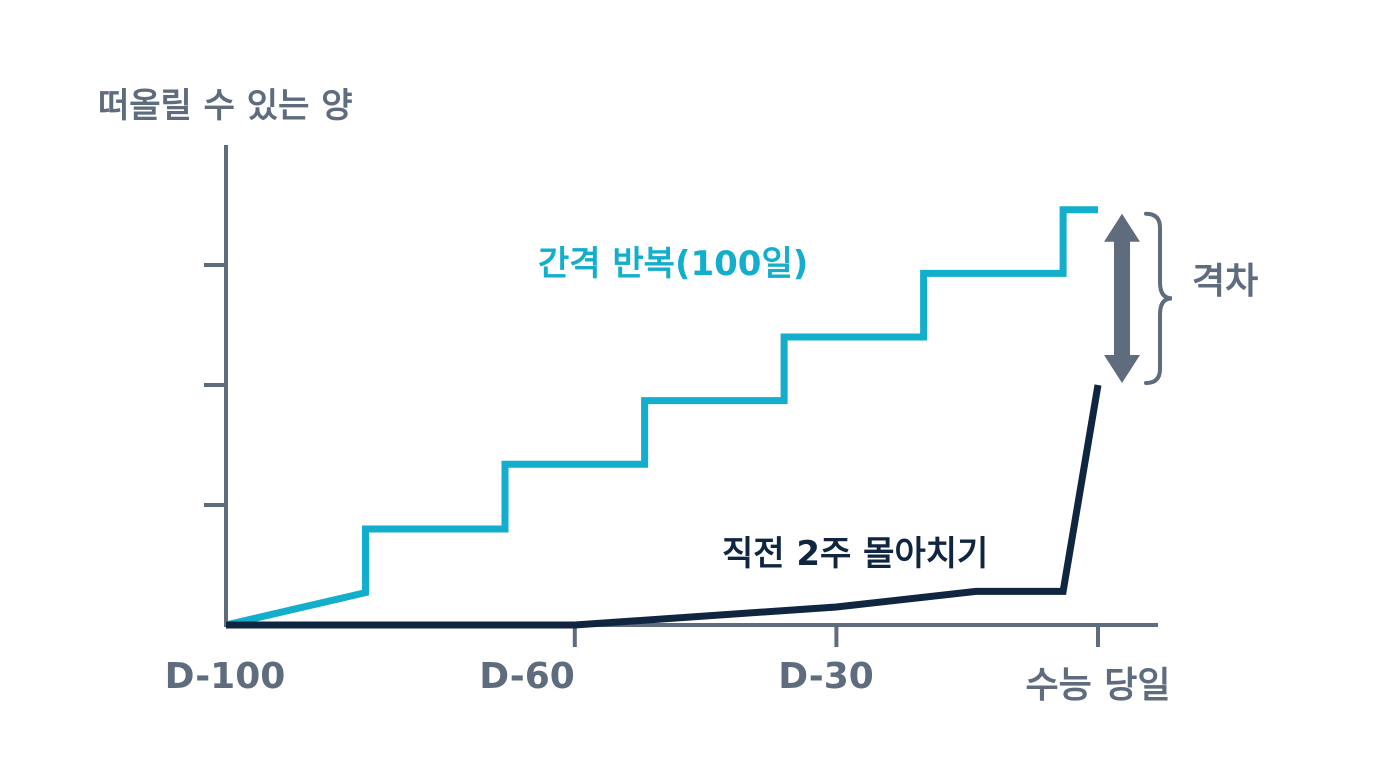 This screenshot has height=768, width=1376. I want to click on x-tick-label: D-30, so click(826, 676).